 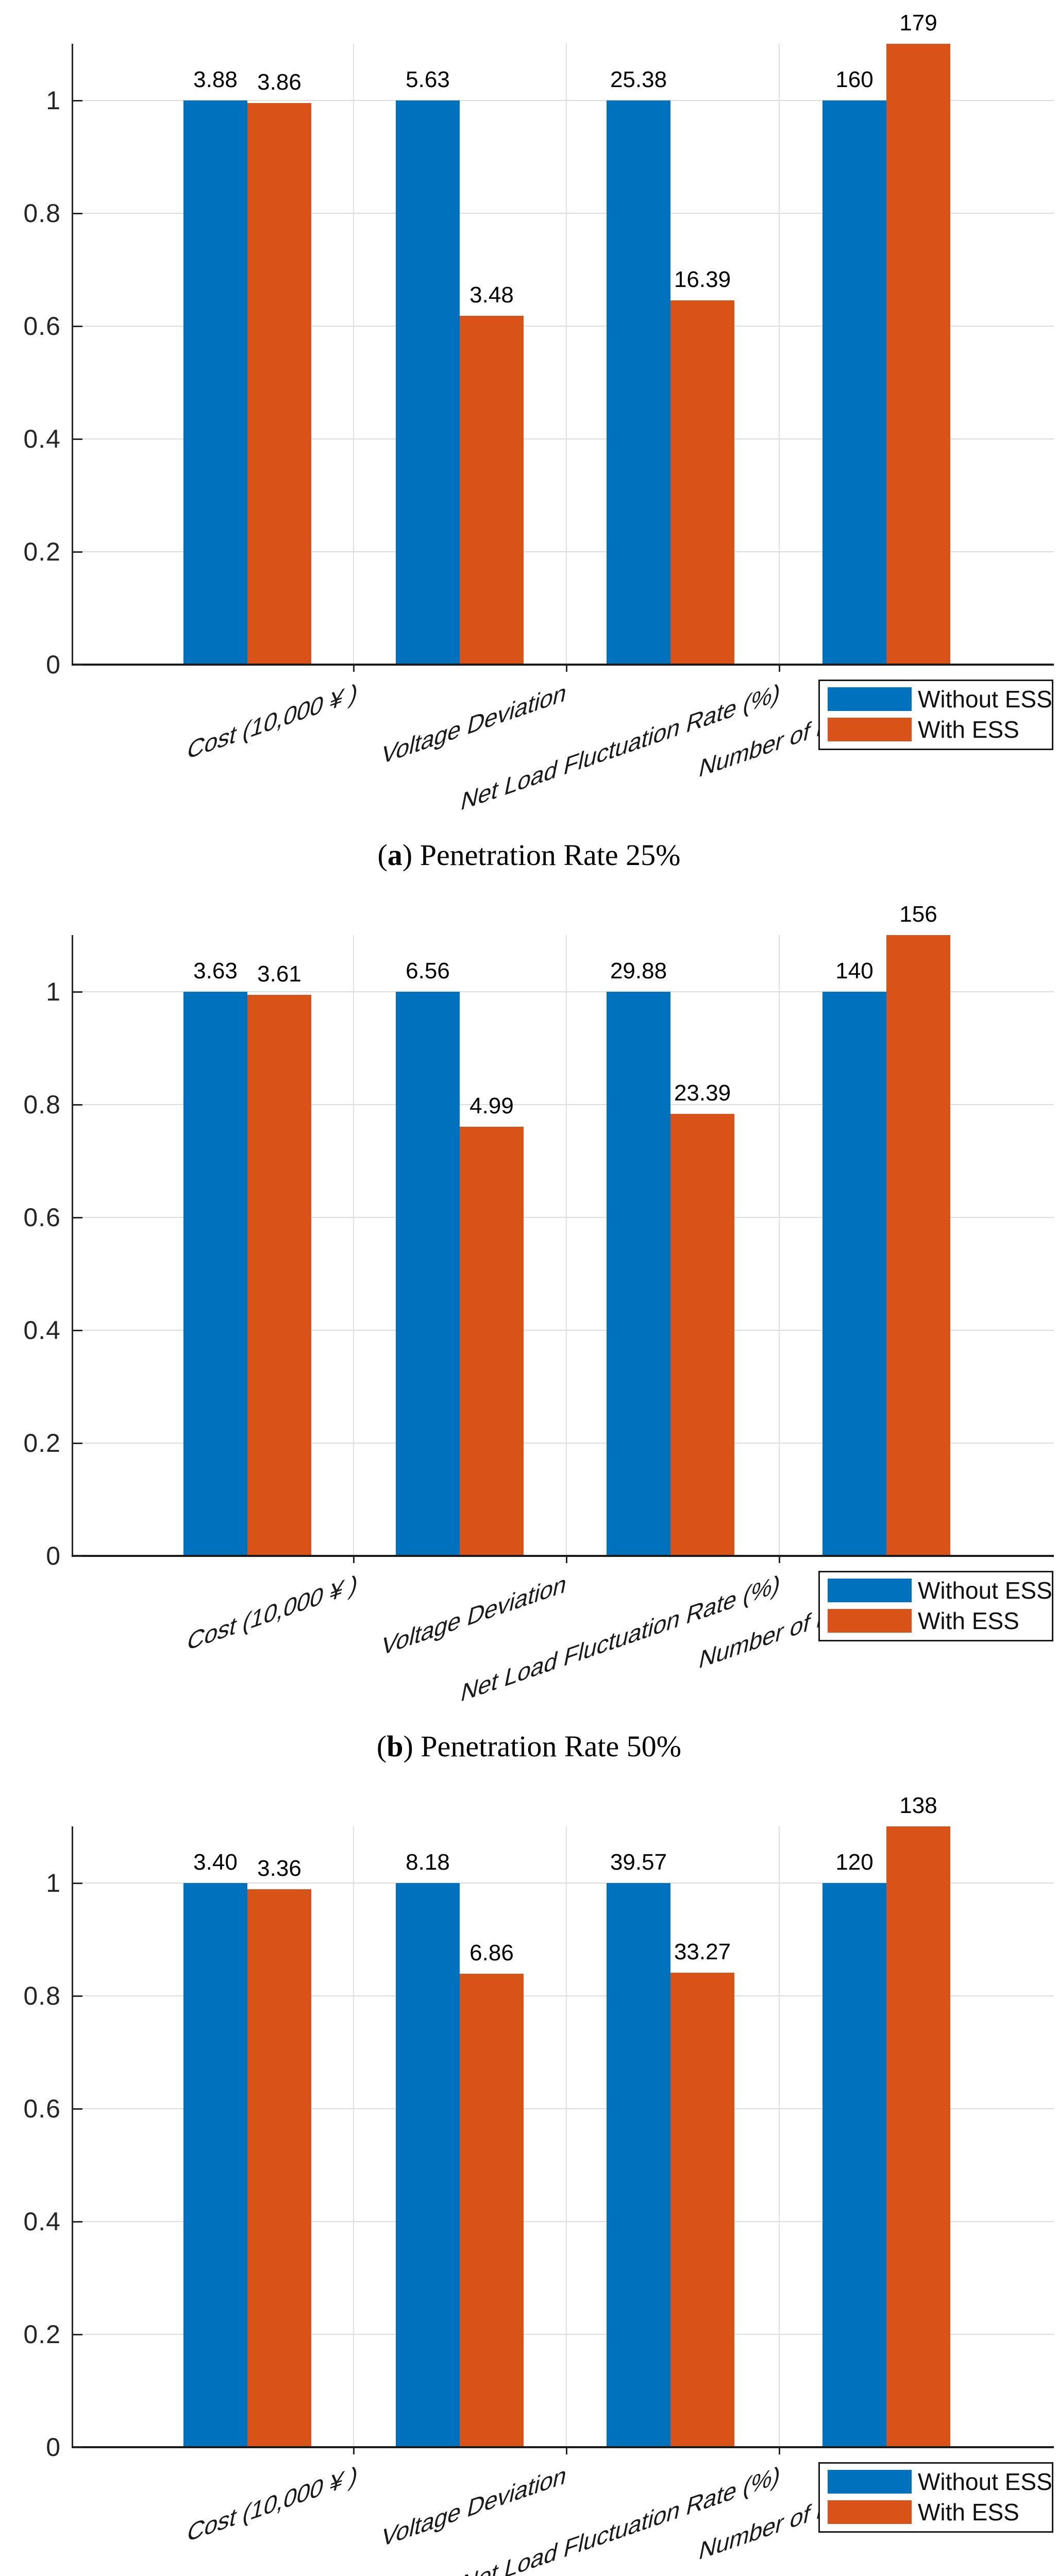 I want to click on bar-value-label: 25.38, so click(x=638, y=79).